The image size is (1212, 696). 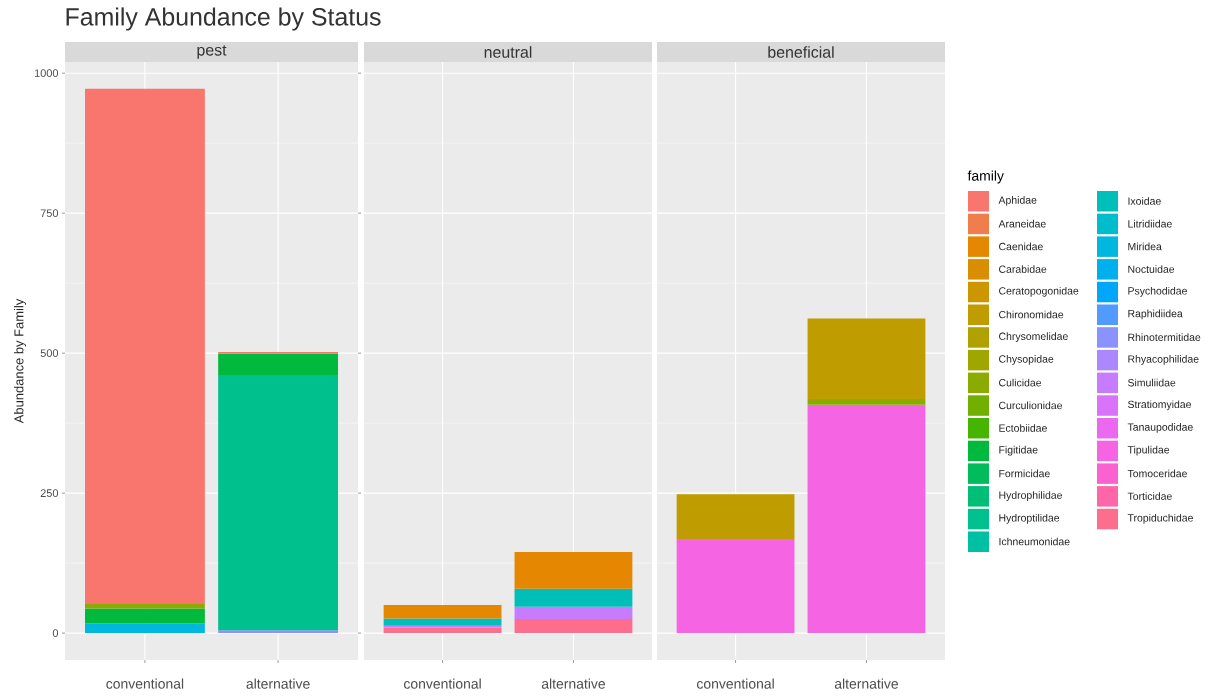 What do you see at coordinates (223, 19) in the screenshot?
I see `chart-title: Family Abundance by Status` at bounding box center [223, 19].